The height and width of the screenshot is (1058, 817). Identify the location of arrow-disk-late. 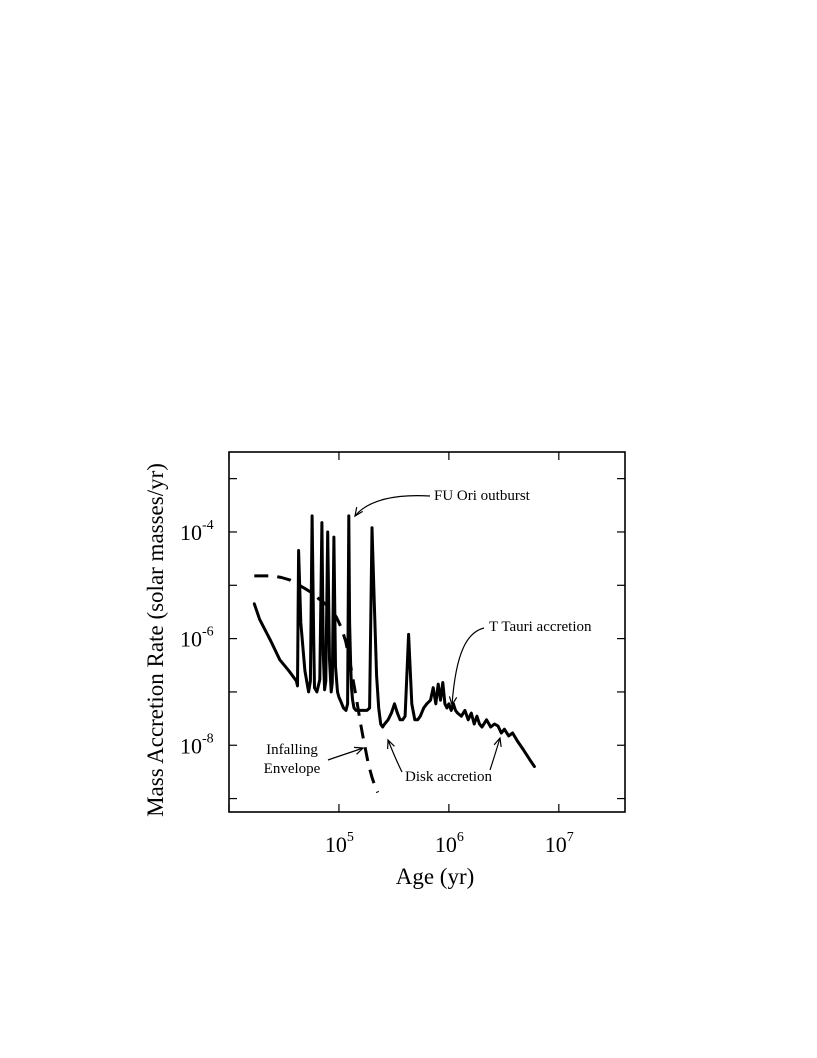
(495, 754).